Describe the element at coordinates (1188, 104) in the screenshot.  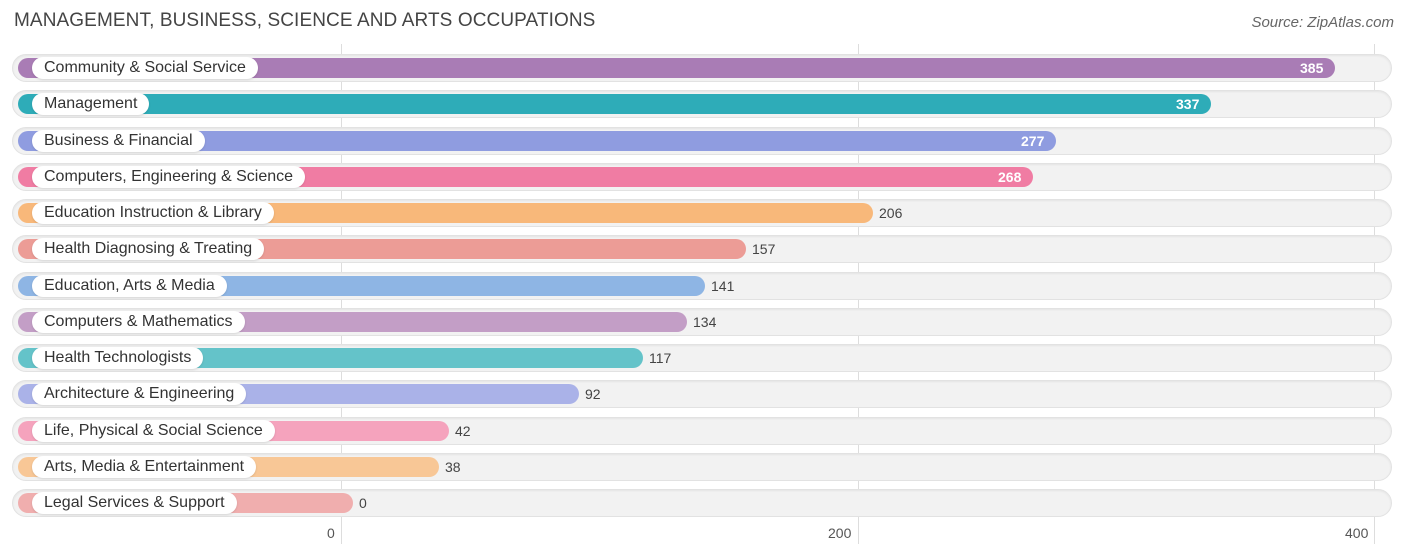
I see `value-label: 337` at that location.